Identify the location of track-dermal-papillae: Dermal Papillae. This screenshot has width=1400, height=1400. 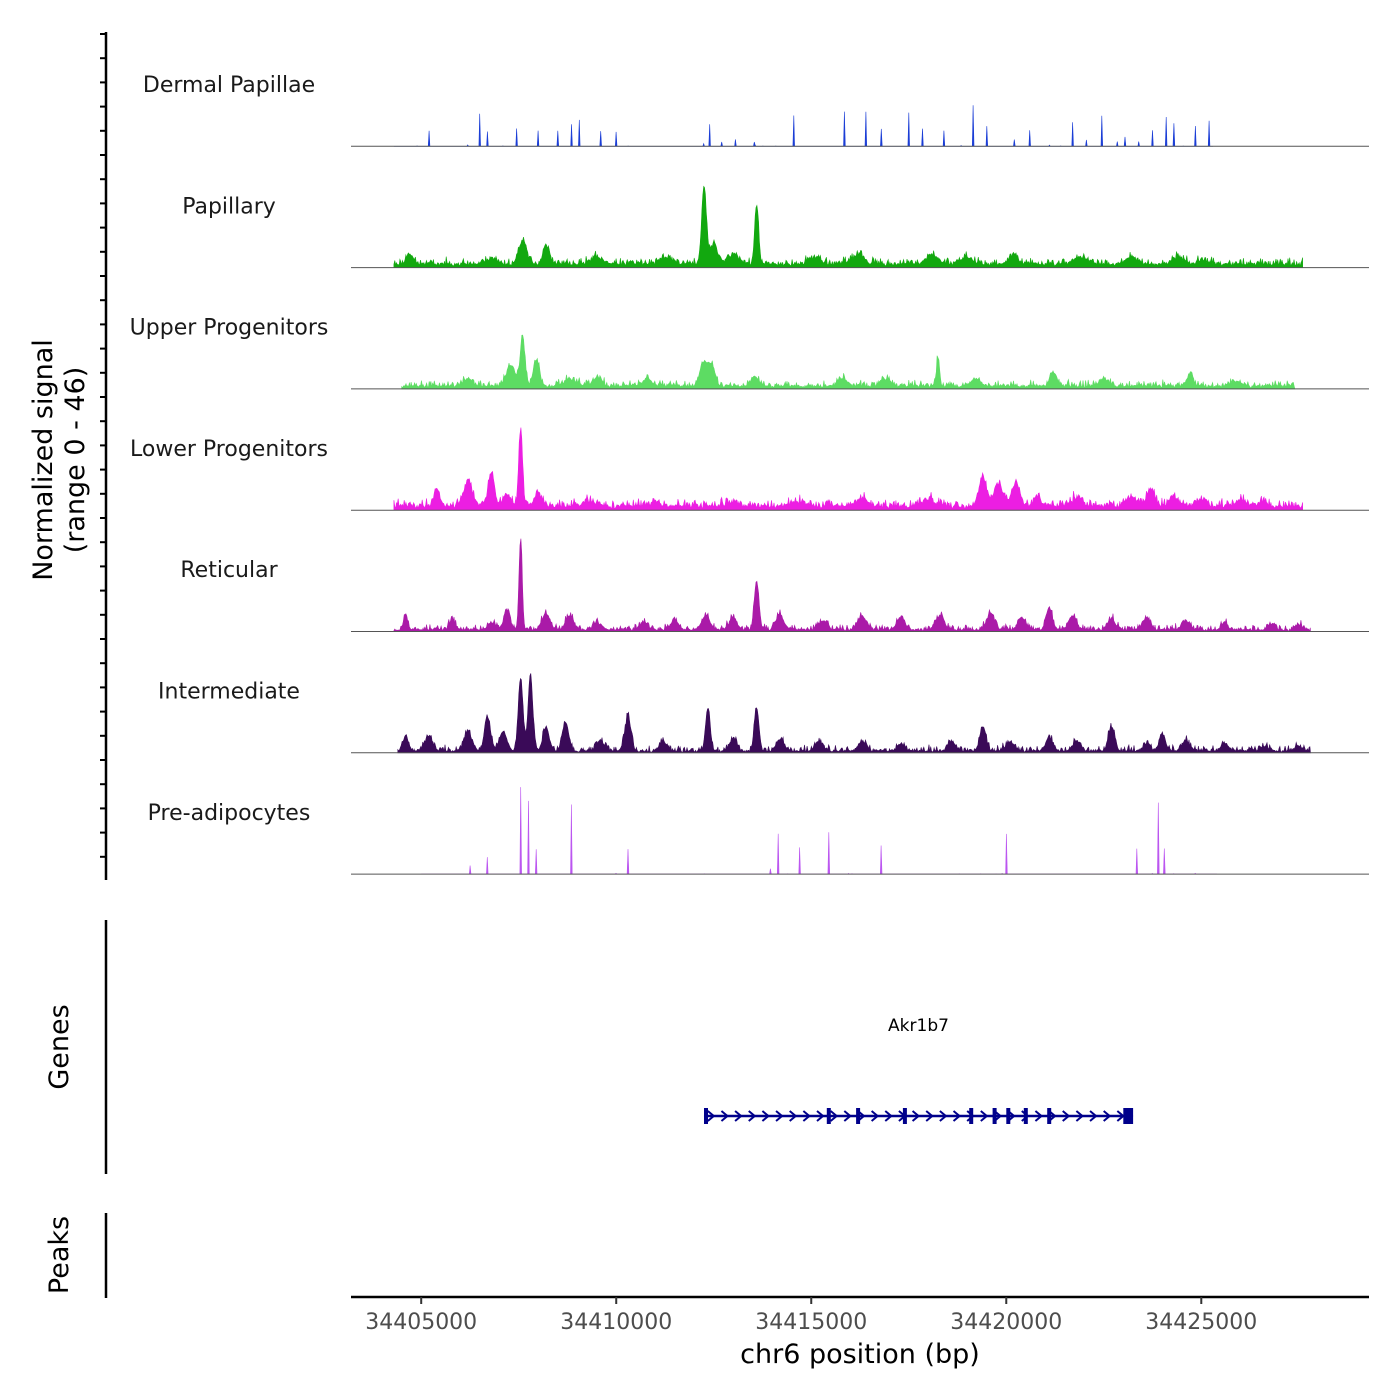
(756, 110).